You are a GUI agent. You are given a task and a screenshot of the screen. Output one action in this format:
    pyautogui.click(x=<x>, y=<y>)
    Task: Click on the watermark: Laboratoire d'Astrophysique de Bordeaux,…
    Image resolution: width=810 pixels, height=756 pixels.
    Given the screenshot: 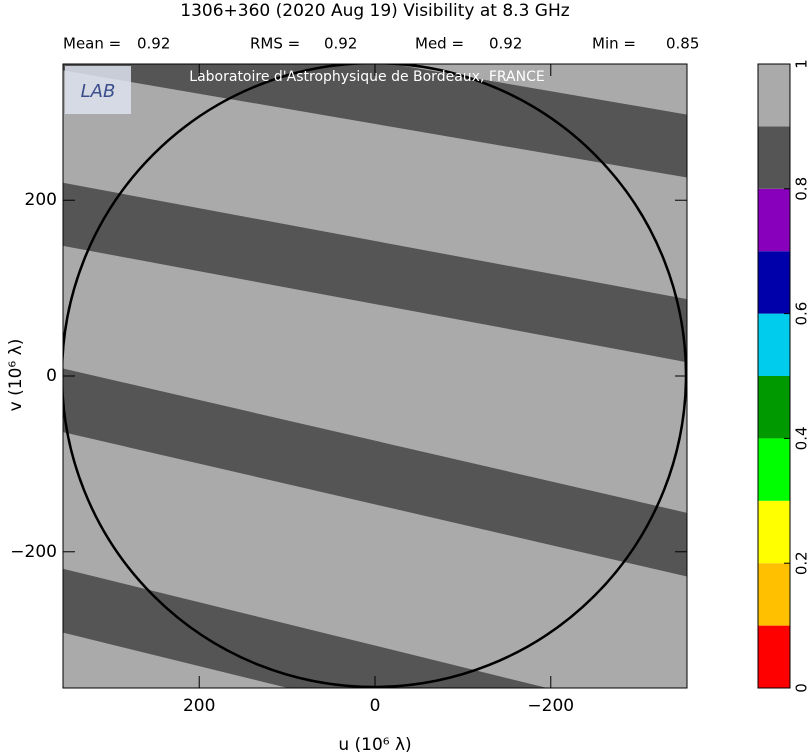 What is the action you would take?
    pyautogui.click(x=366, y=77)
    